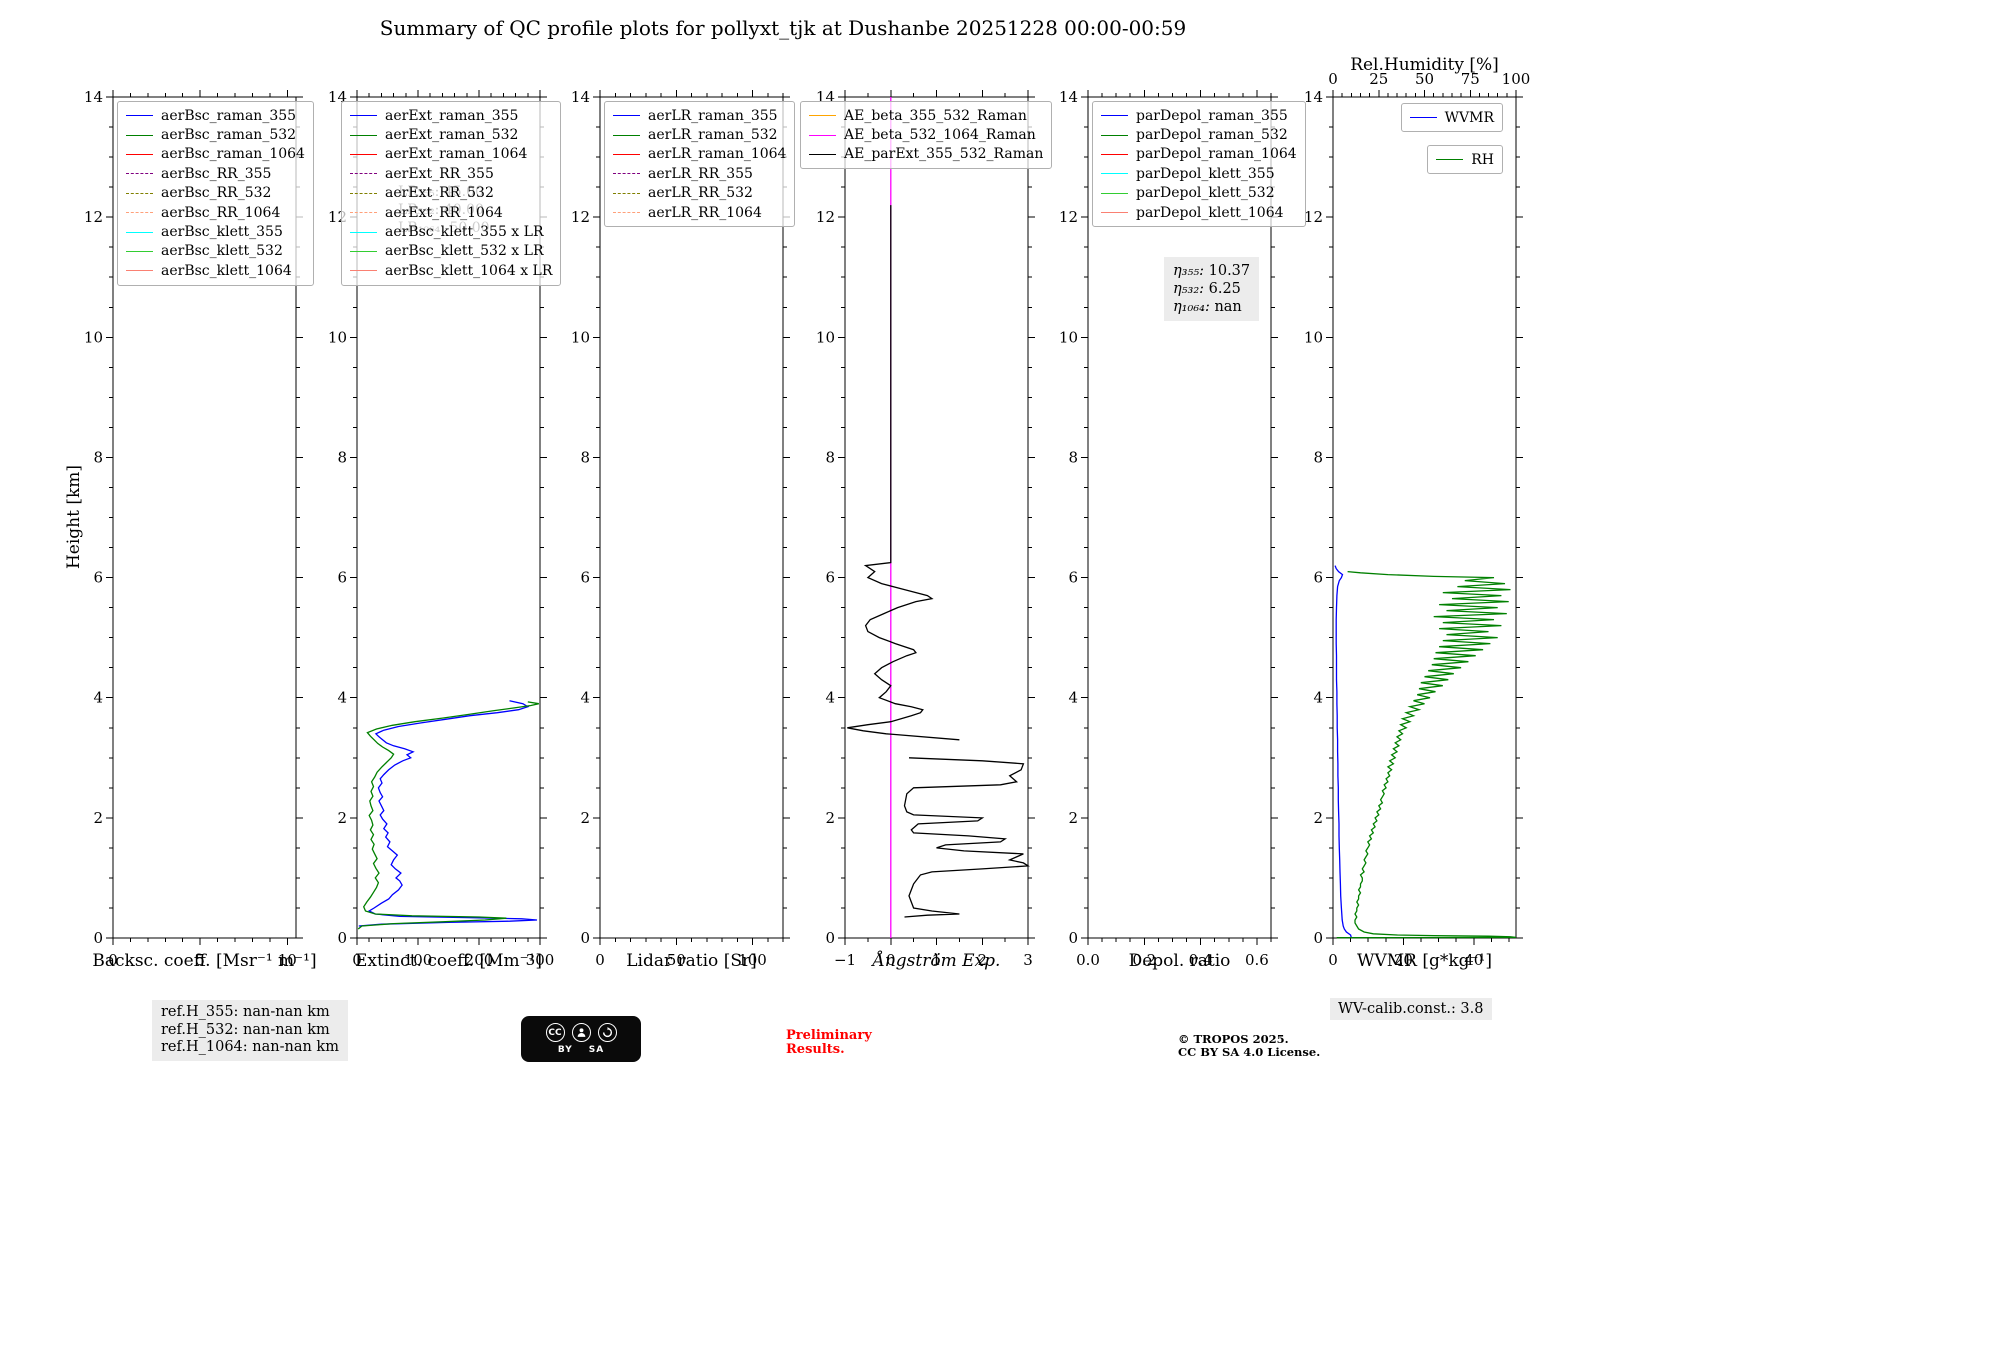  I want to click on eta-532-symbol: η₅₃₂:, so click(1191, 289).